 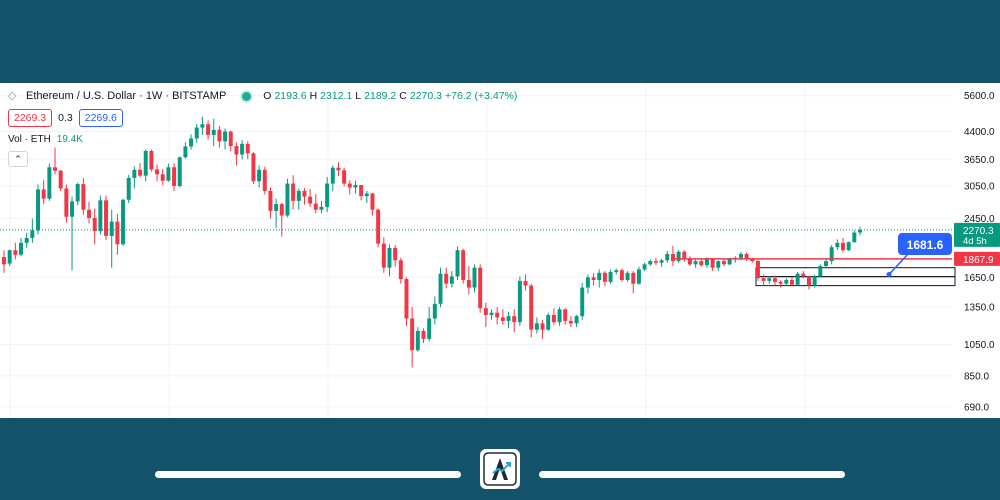 I want to click on y-axis-tick-label: 1350.0, so click(x=979, y=308).